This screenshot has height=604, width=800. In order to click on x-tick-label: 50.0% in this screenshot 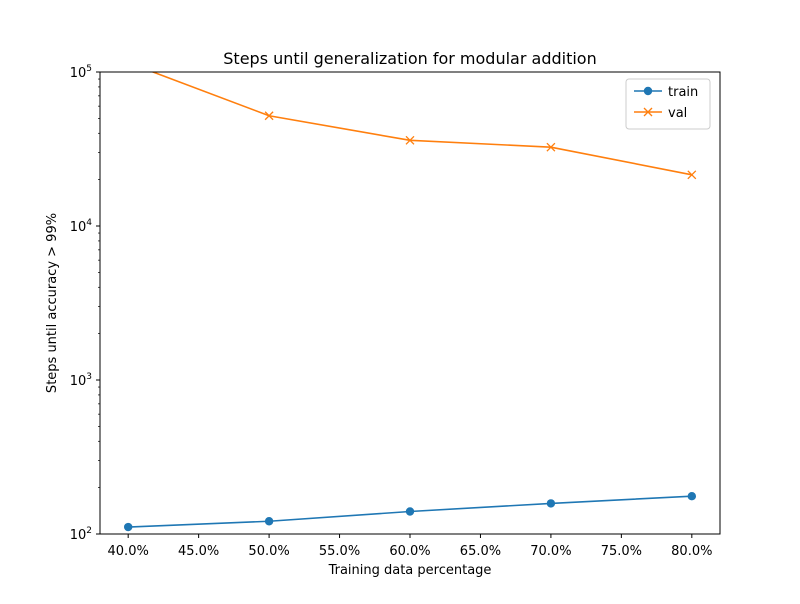, I will do `click(268, 551)`.